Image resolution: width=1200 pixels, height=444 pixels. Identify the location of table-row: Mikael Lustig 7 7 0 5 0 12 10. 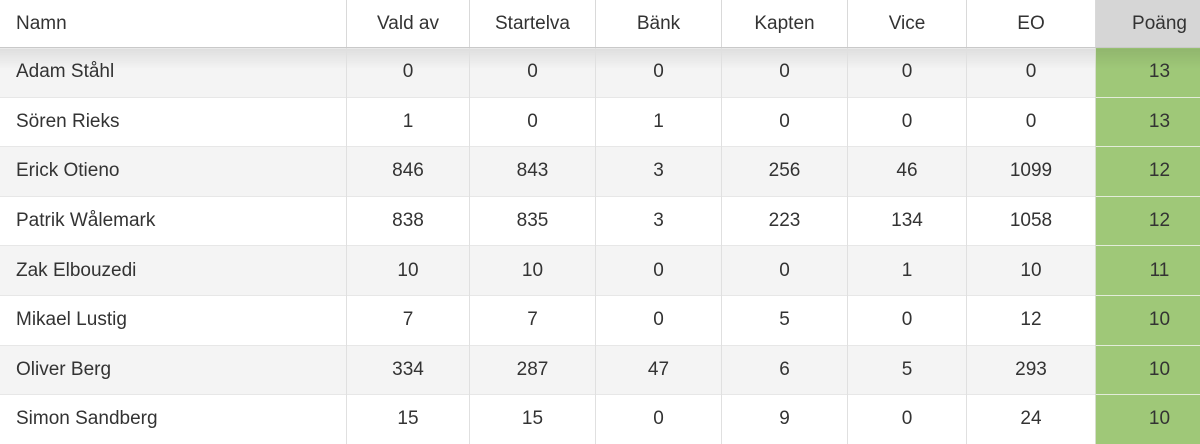
(600, 320).